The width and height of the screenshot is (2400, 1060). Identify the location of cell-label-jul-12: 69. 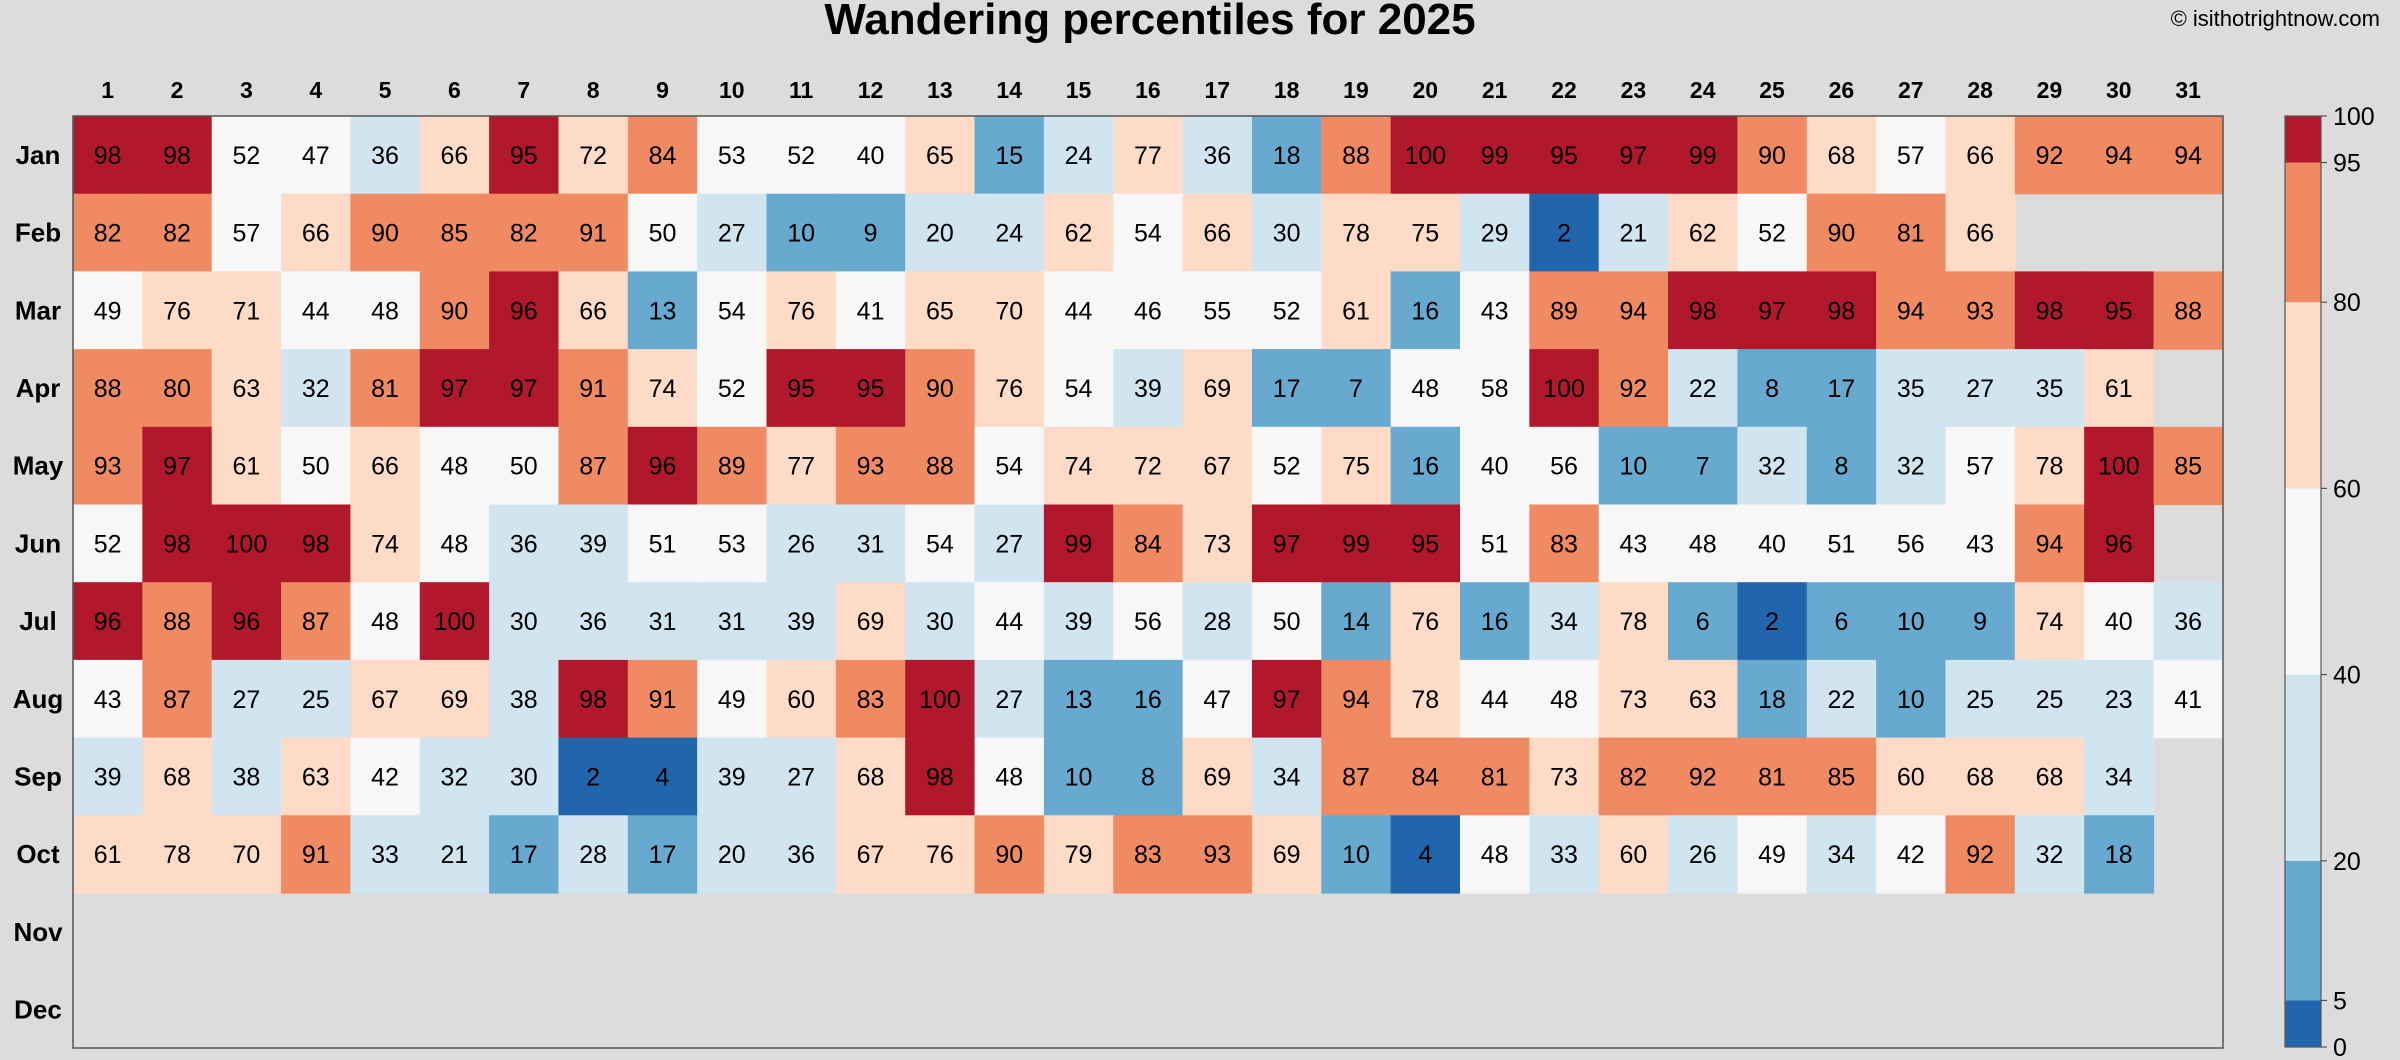
(871, 622).